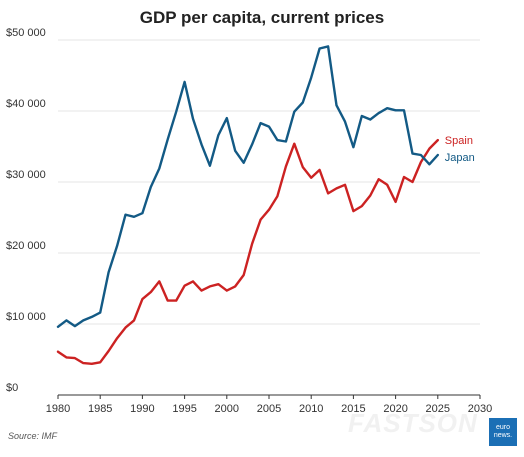 The width and height of the screenshot is (524, 457). What do you see at coordinates (142, 409) in the screenshot?
I see `x-tick-label: 1990` at bounding box center [142, 409].